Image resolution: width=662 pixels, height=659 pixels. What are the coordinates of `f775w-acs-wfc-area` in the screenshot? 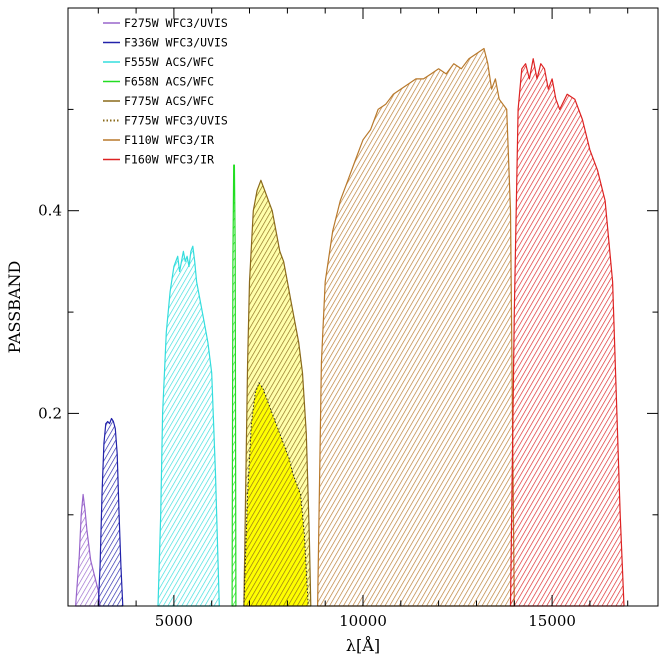 It's located at (277, 393).